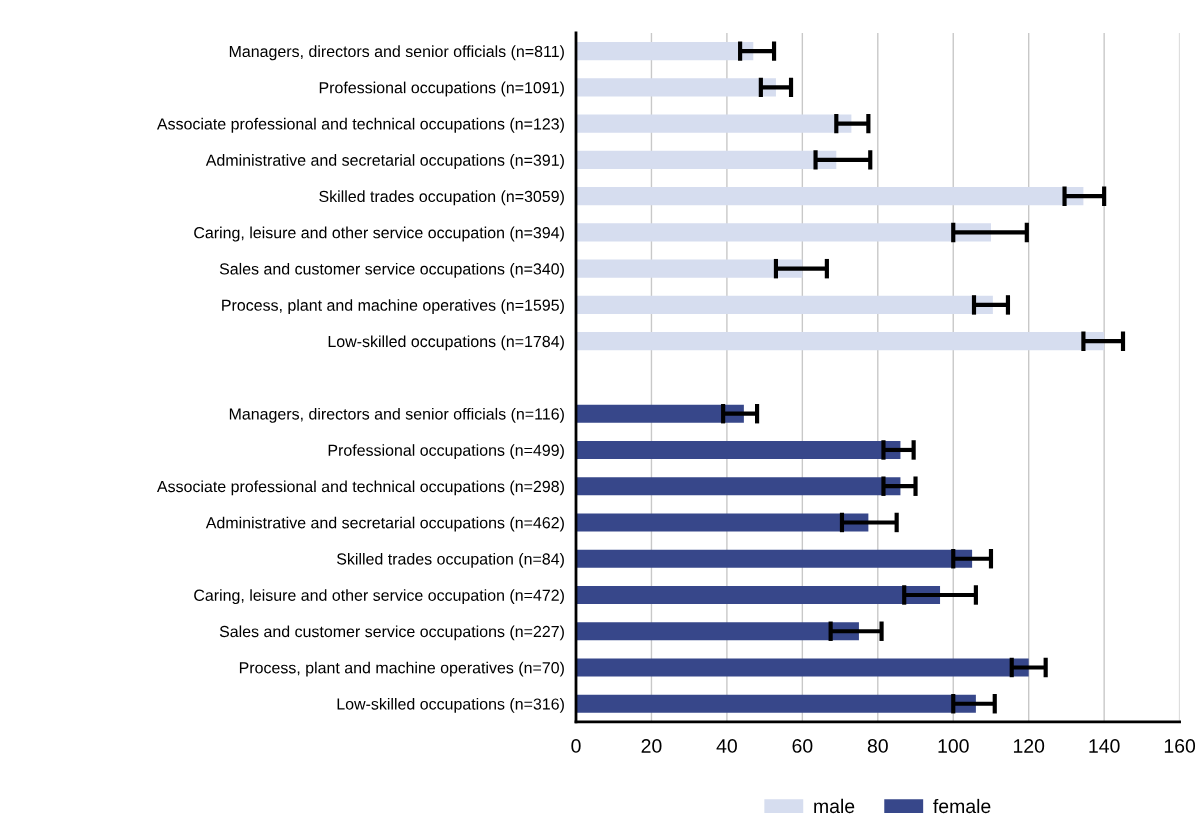 The width and height of the screenshot is (1200, 825). What do you see at coordinates (360, 125) in the screenshot?
I see `y-tick-label: Associate professional and technical occupations (n=123)` at bounding box center [360, 125].